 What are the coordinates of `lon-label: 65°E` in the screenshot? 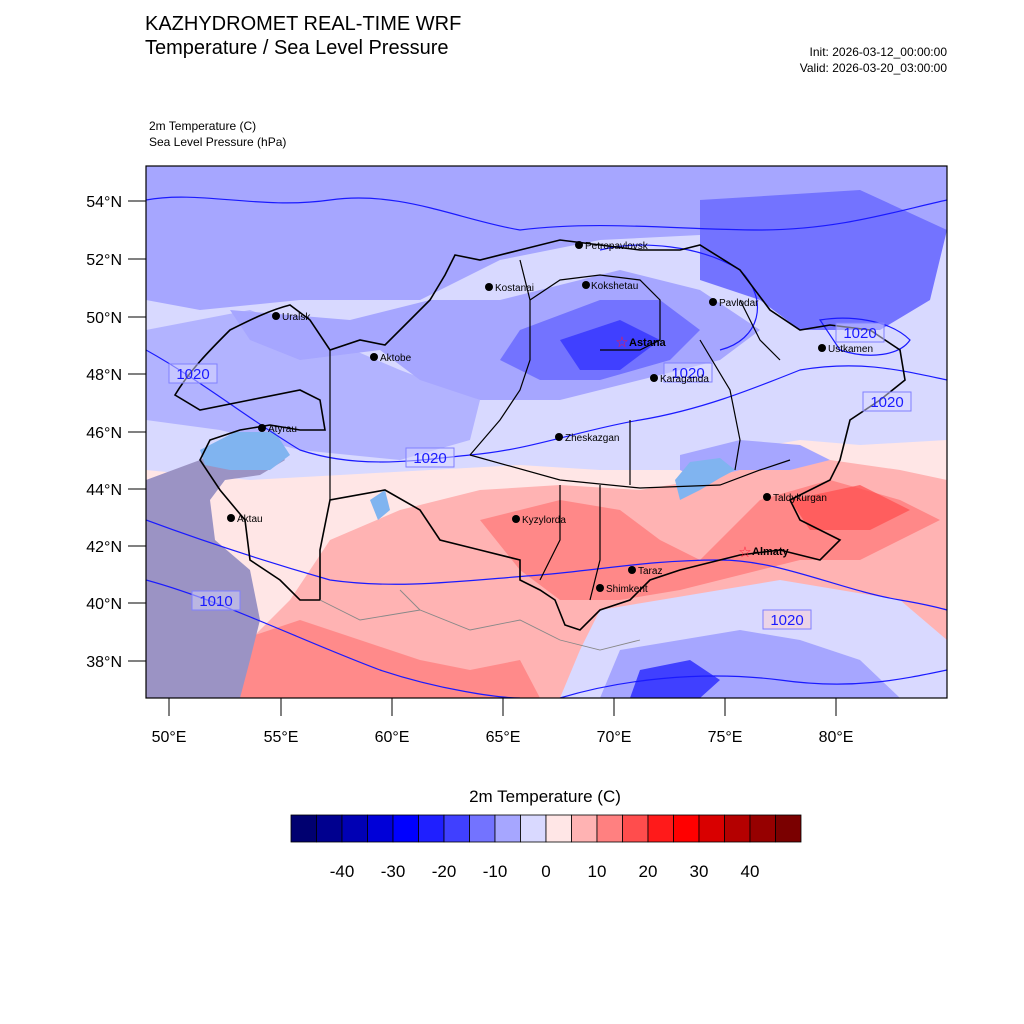 It's located at (503, 737).